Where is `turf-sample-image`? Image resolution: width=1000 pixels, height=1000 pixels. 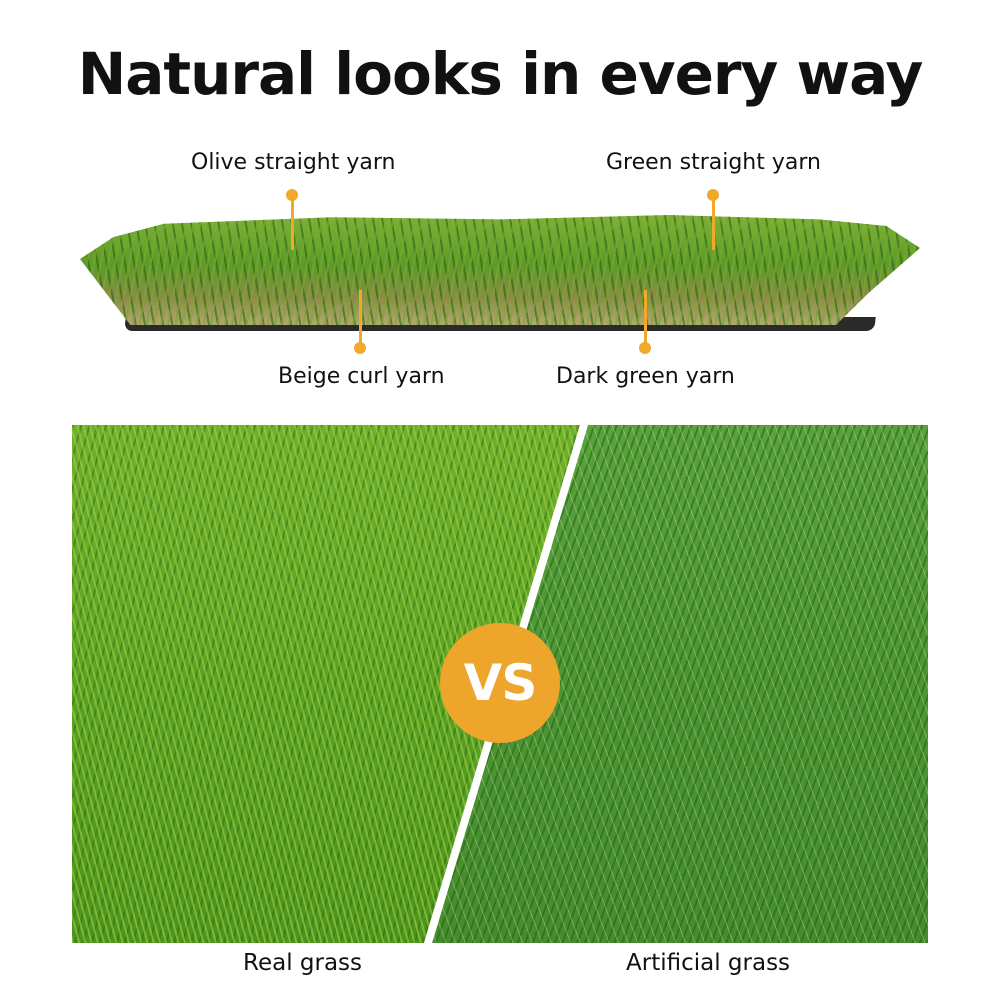
turf-sample-image is located at coordinates (500, 270).